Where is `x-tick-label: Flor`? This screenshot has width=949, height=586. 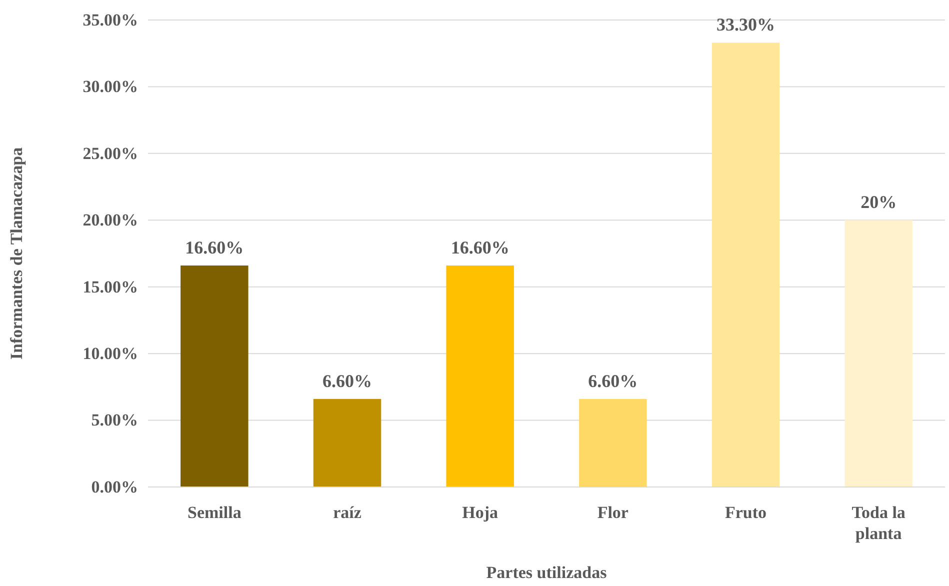 x-tick-label: Flor is located at coordinates (613, 512).